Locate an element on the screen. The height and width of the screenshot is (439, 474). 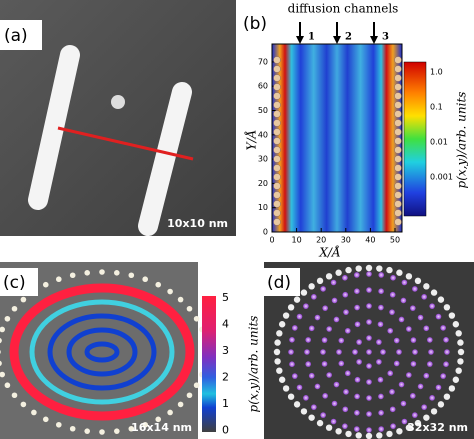
x-tick-label: 20 is located at coordinates (321, 240).